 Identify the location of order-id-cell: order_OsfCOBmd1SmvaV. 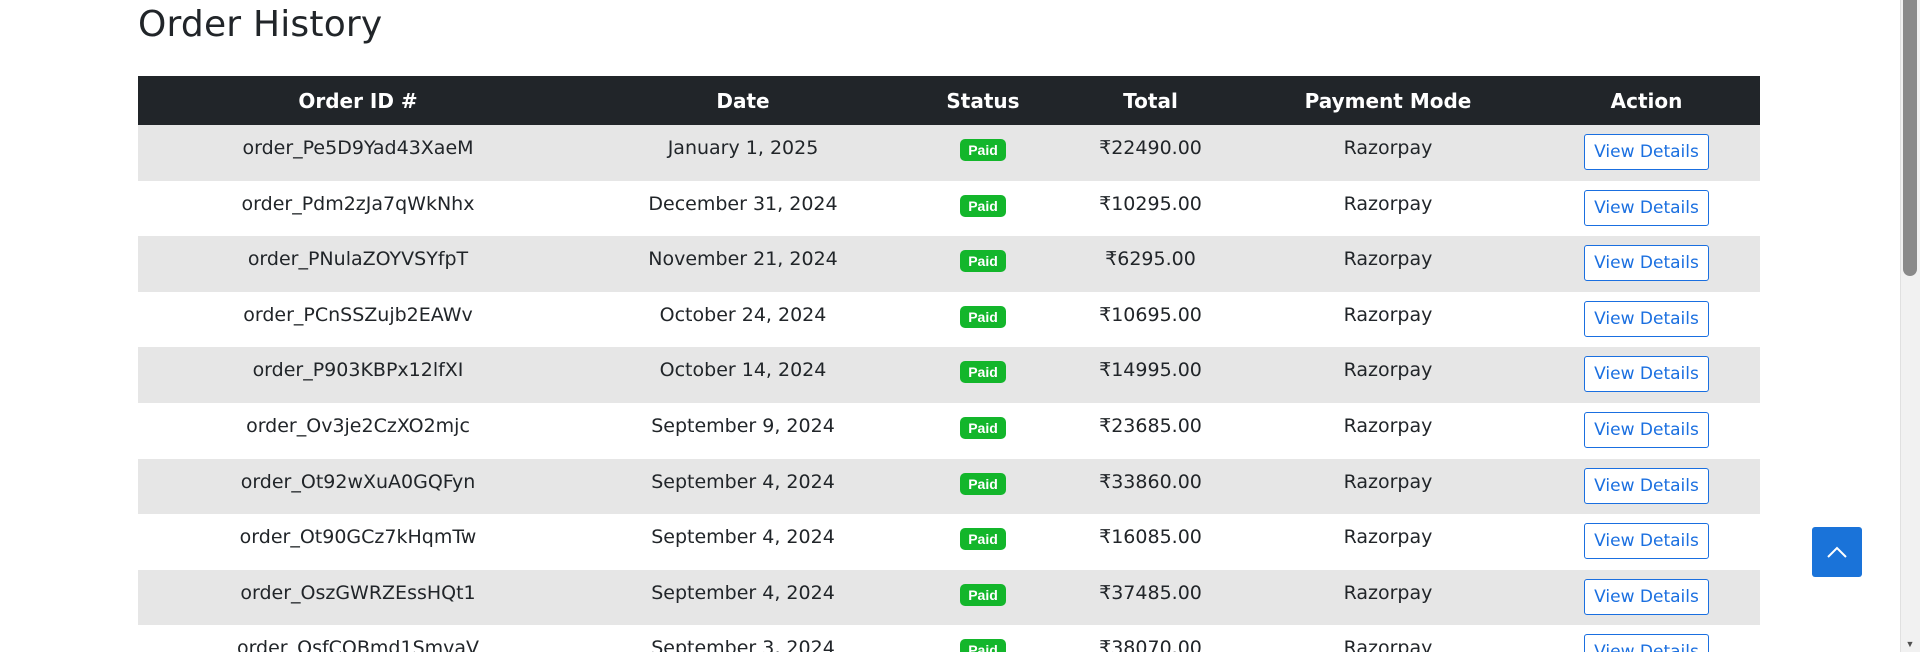
(358, 644).